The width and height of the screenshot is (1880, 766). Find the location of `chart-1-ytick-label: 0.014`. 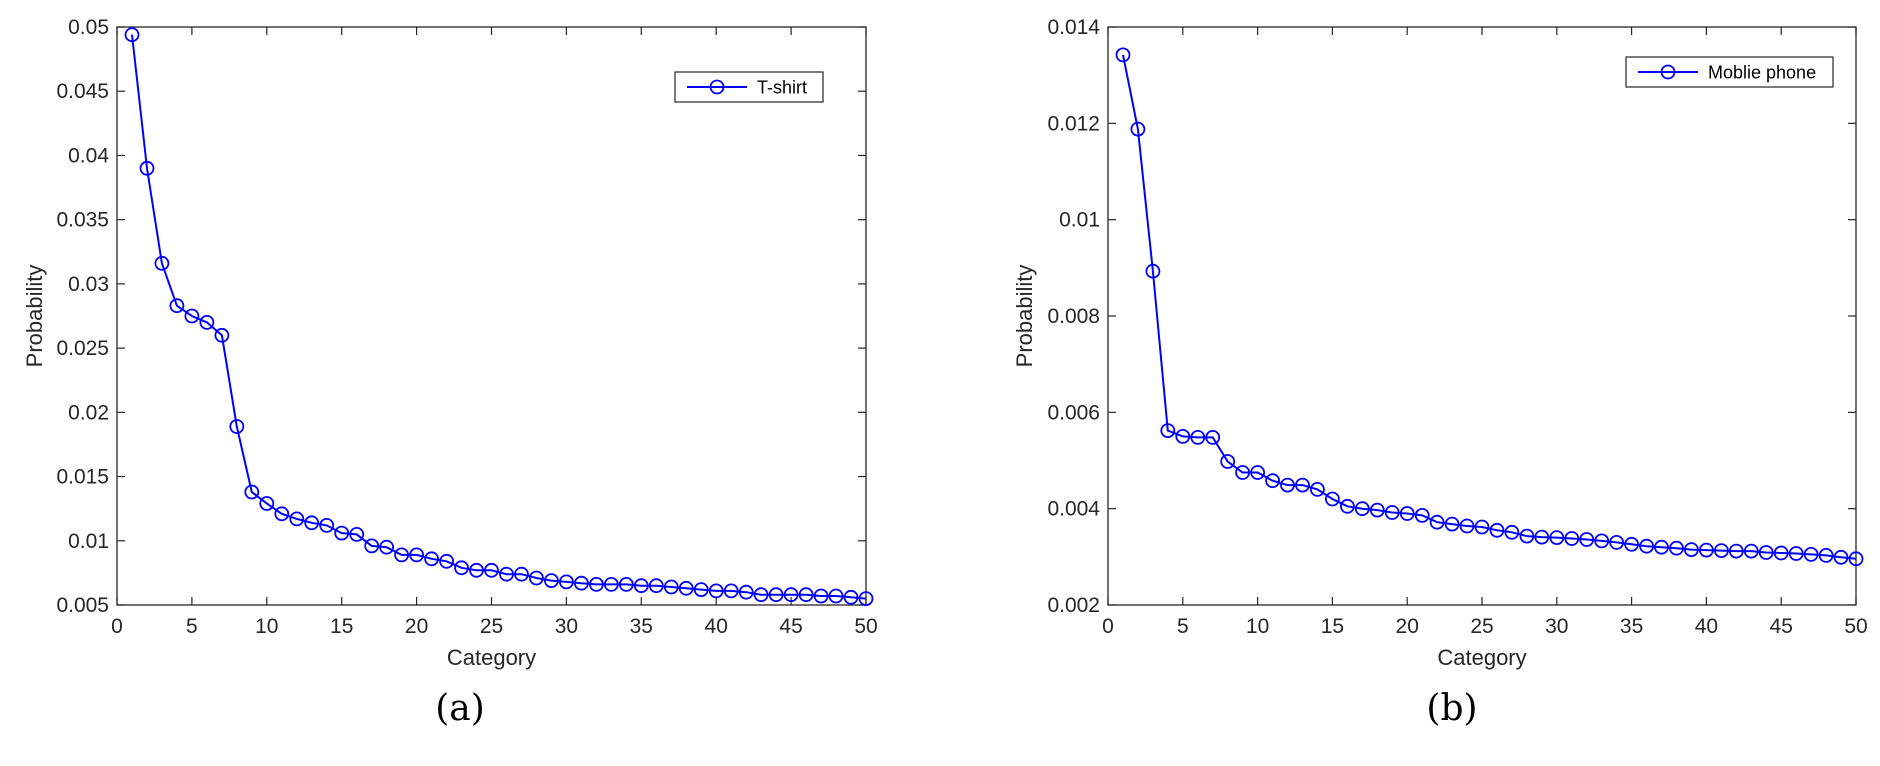

chart-1-ytick-label: 0.014 is located at coordinates (1073, 27).